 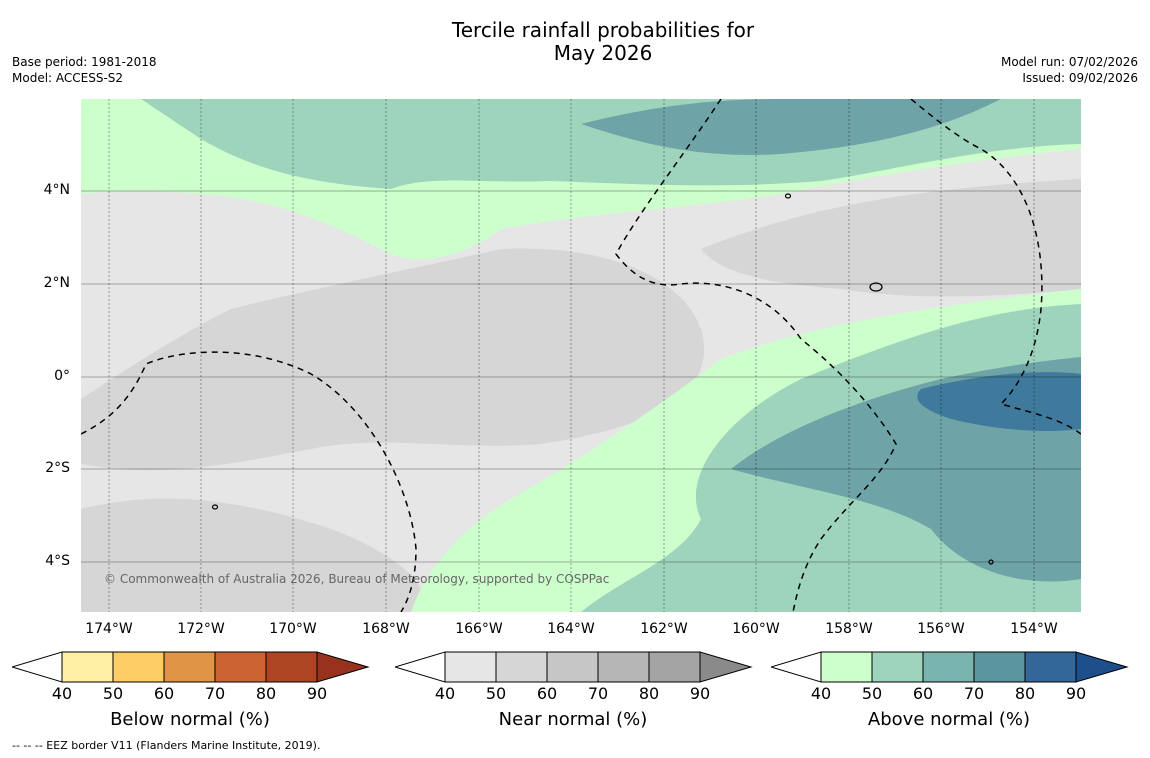 I want to click on near-normal-50-southwest, so click(x=252, y=555).